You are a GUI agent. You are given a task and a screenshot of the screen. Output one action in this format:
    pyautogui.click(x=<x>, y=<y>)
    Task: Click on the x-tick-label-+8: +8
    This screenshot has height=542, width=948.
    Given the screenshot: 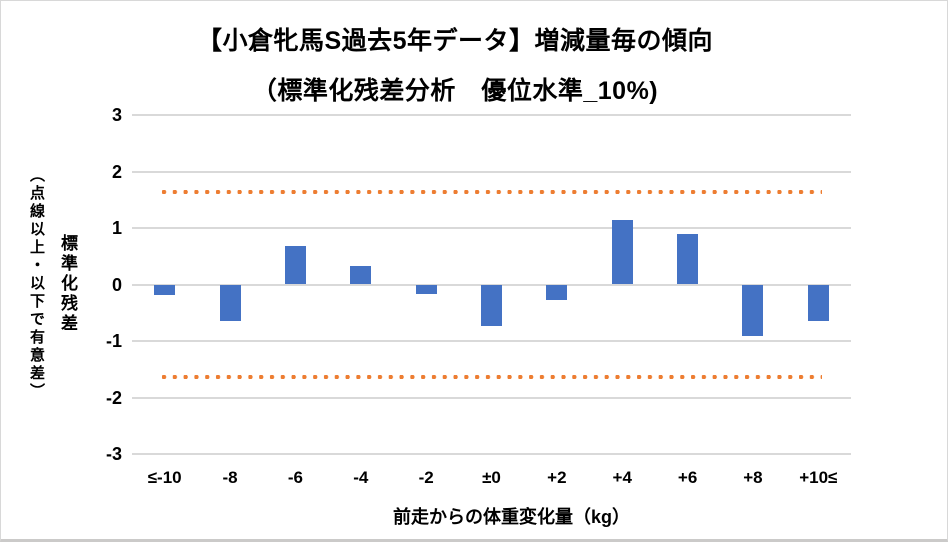 What is the action you would take?
    pyautogui.click(x=753, y=477)
    